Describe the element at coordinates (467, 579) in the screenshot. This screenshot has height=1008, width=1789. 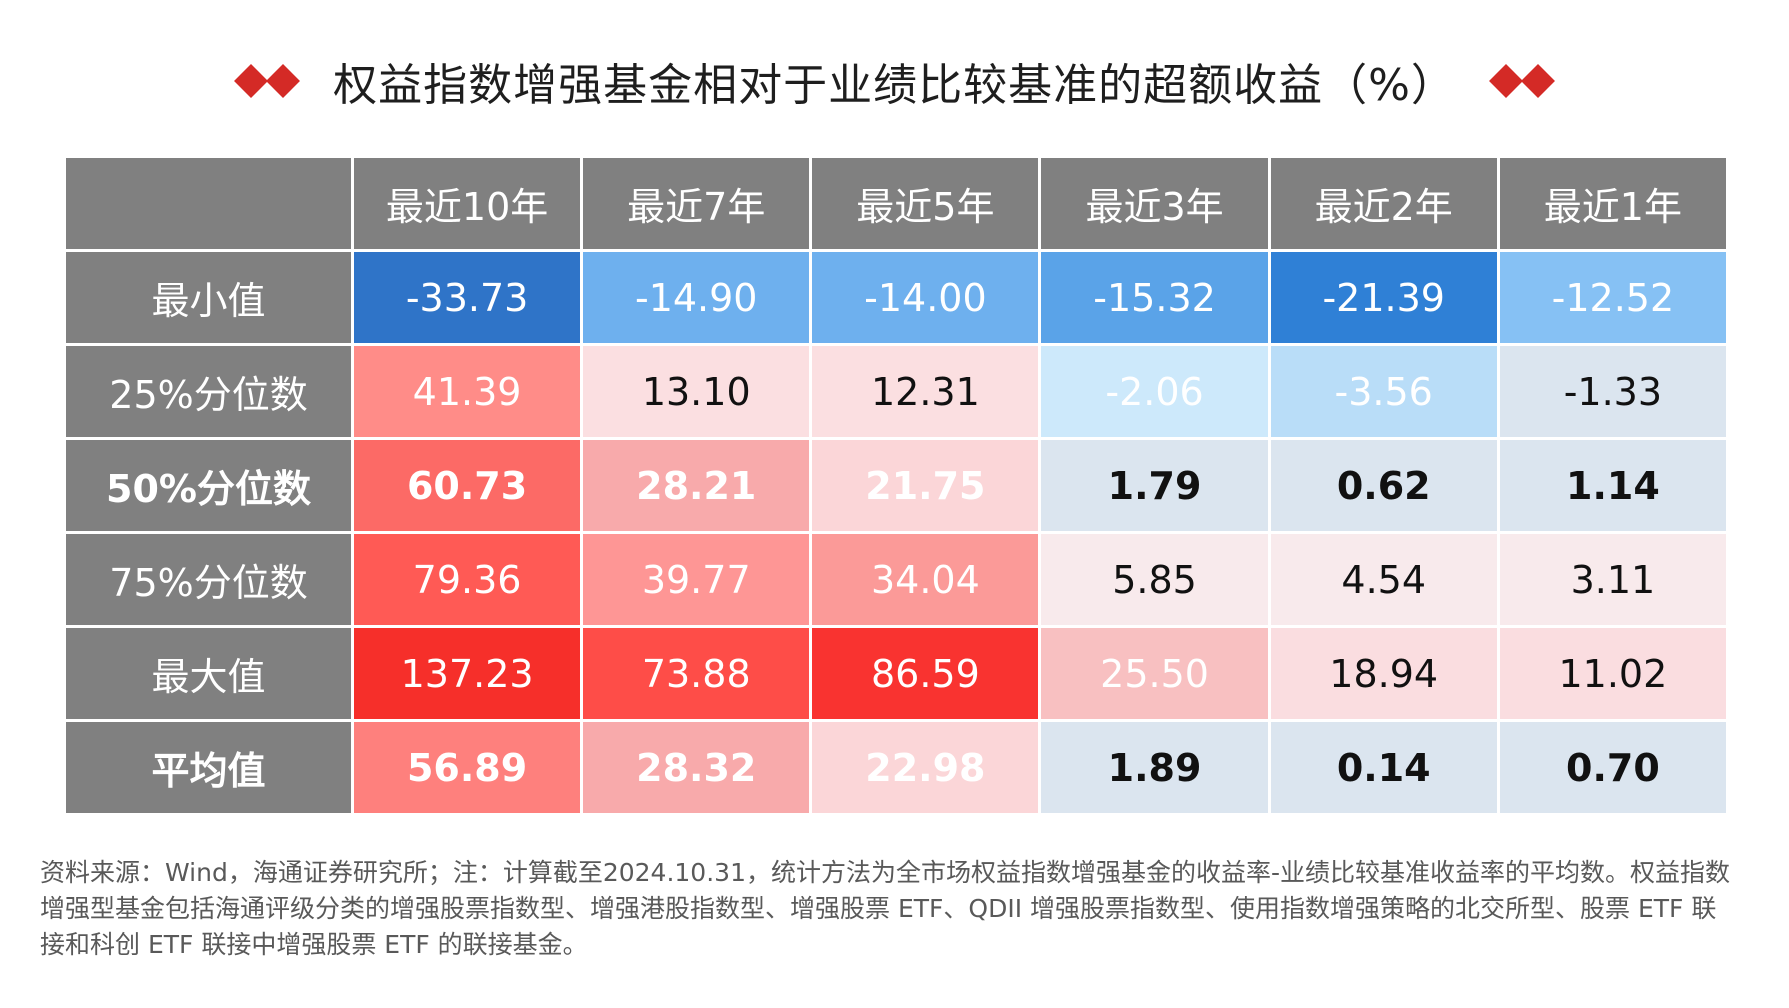
I see `table-cell: 79.36` at that location.